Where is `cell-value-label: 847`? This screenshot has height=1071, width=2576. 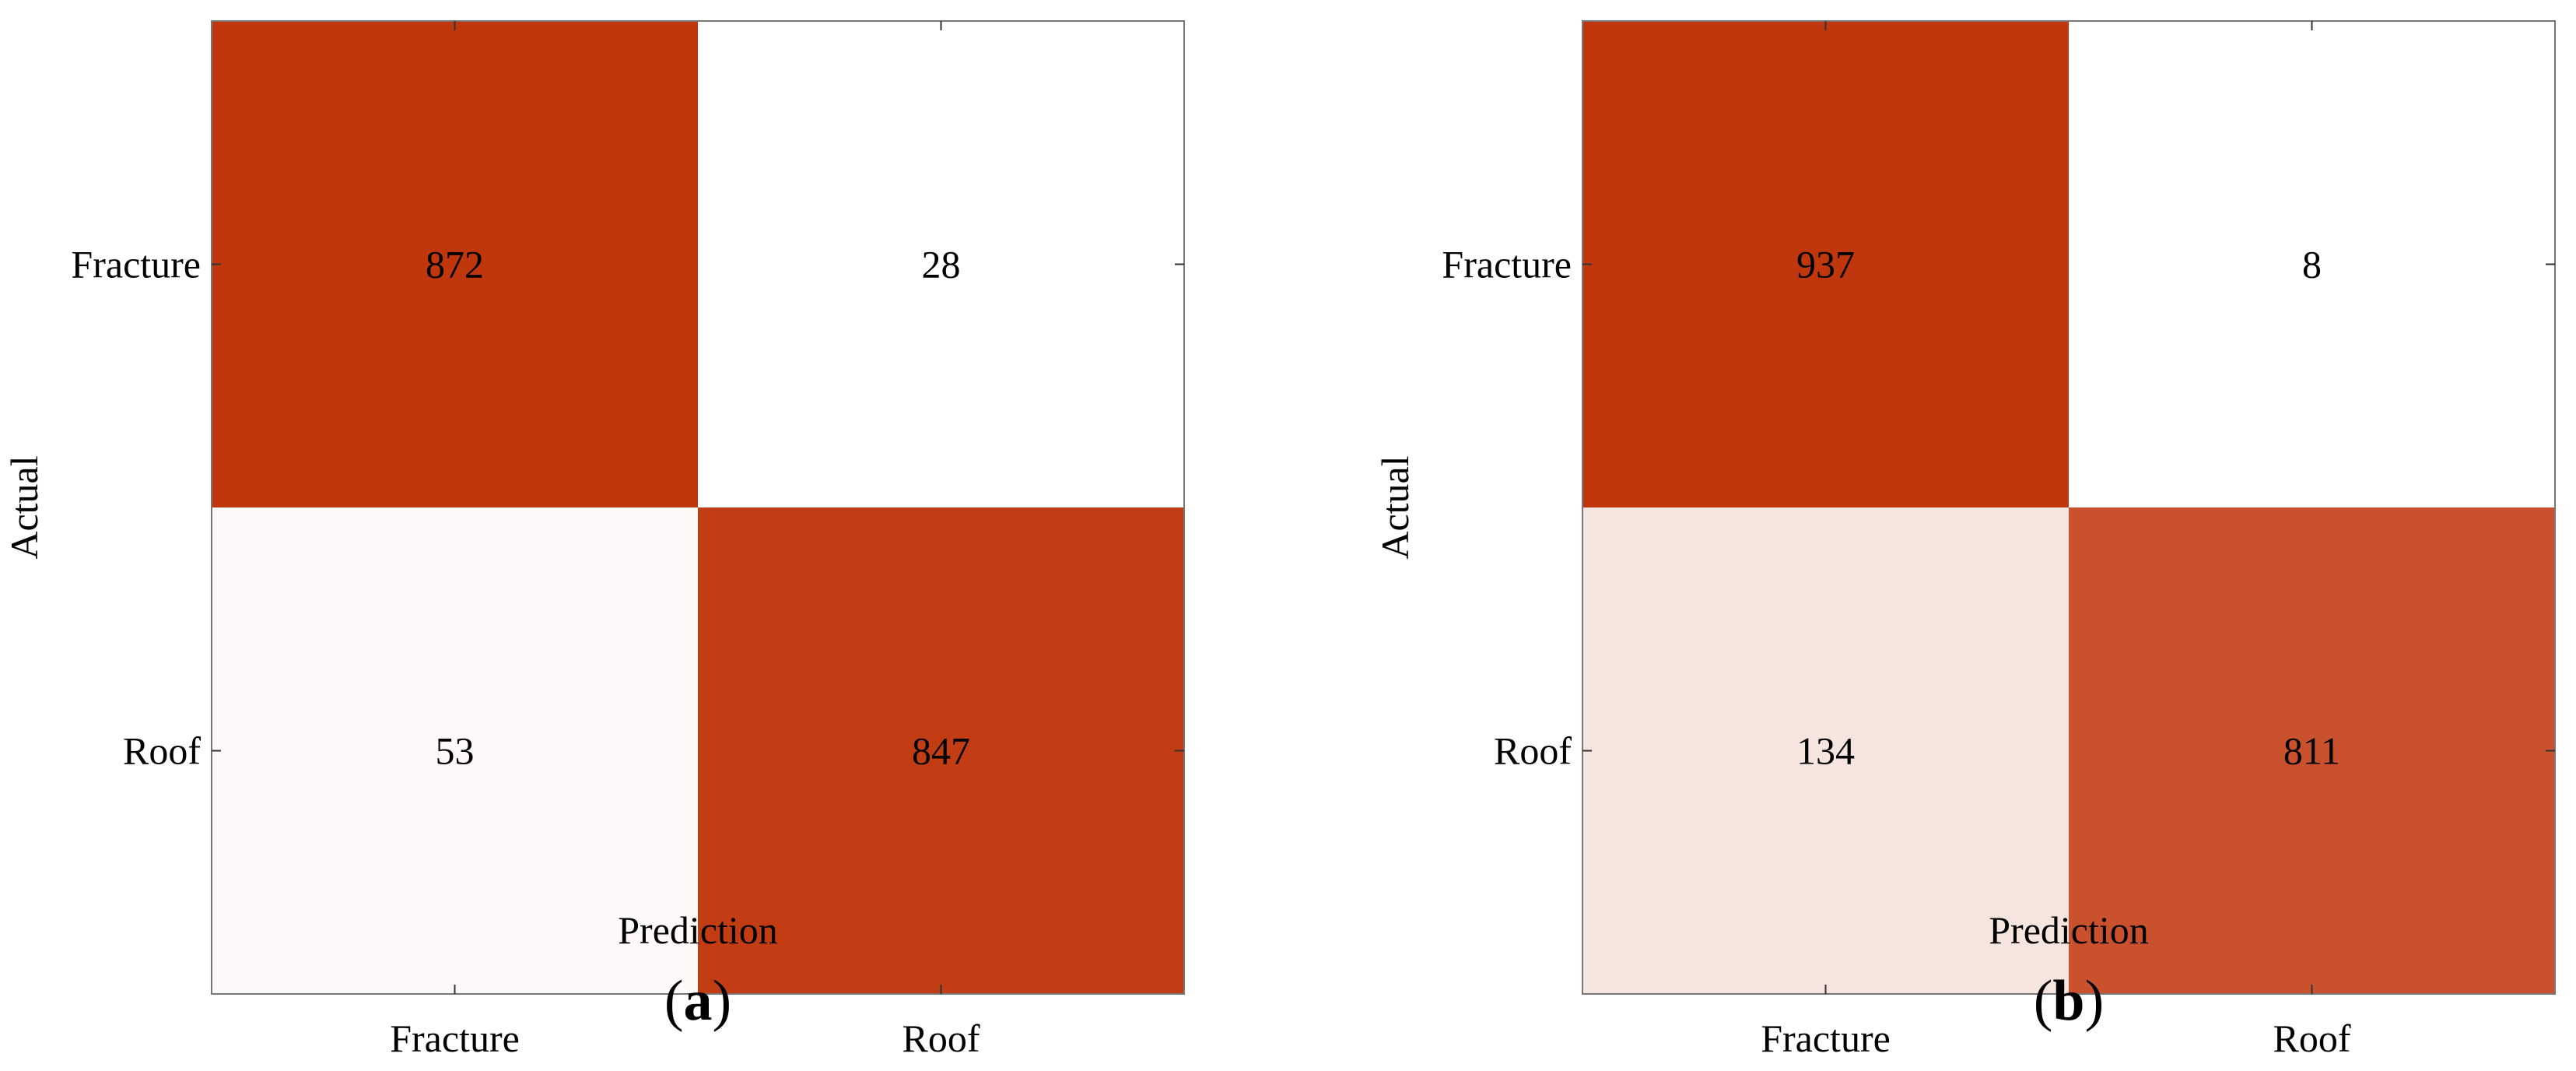
cell-value-label: 847 is located at coordinates (941, 751).